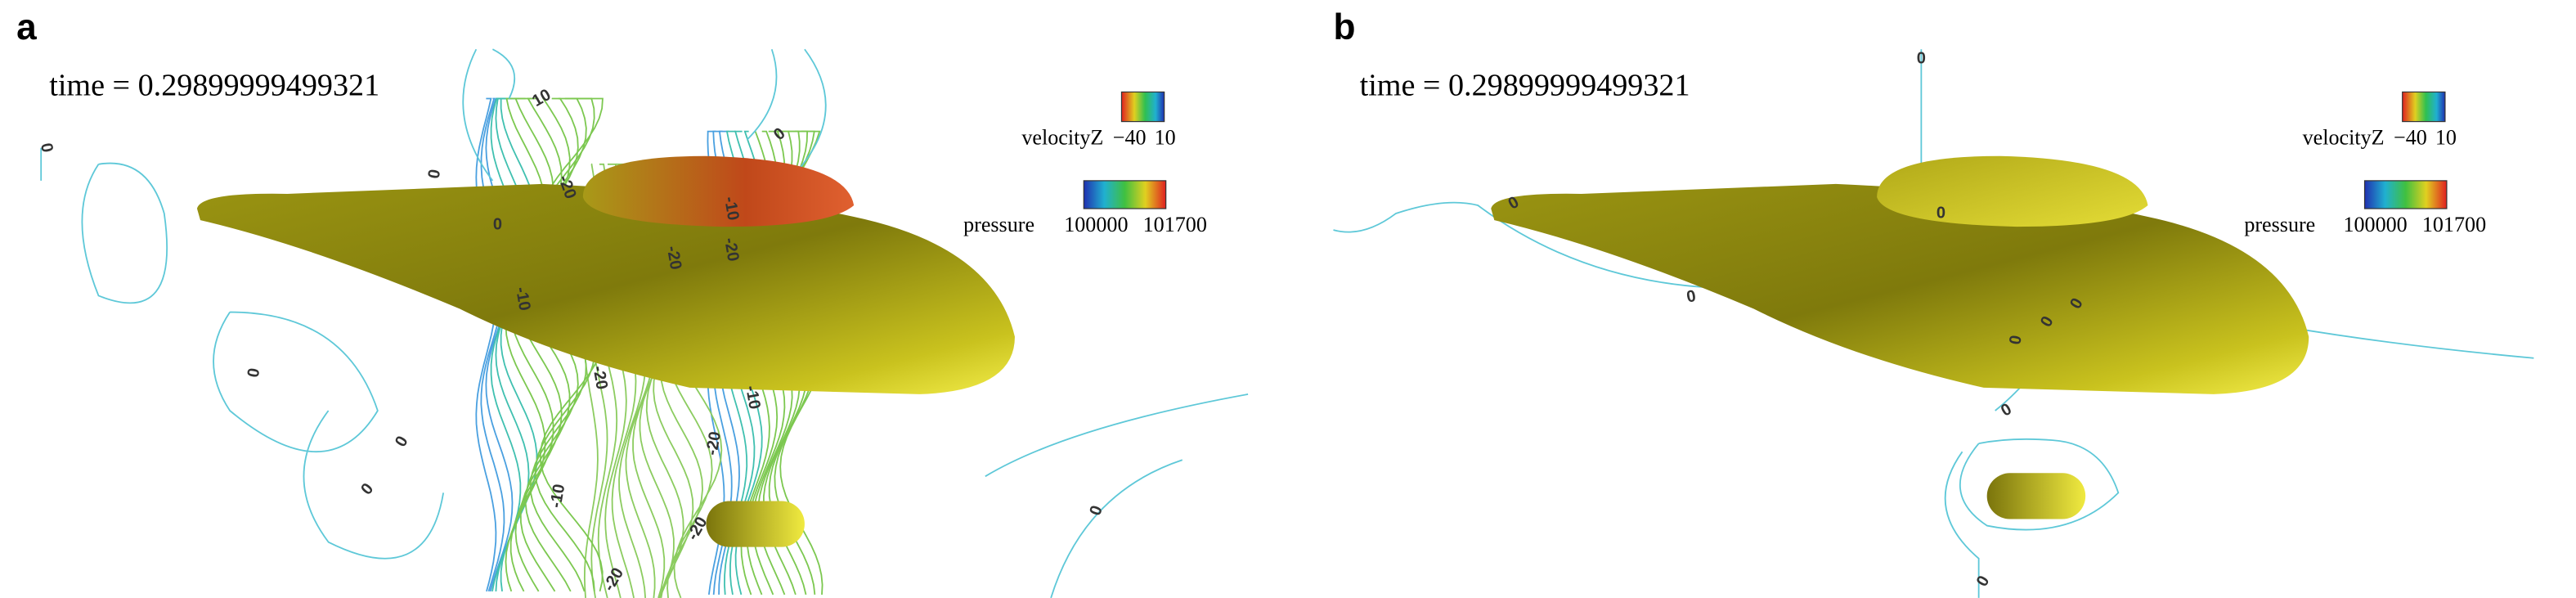  I want to click on panel-label: a, so click(27, 27).